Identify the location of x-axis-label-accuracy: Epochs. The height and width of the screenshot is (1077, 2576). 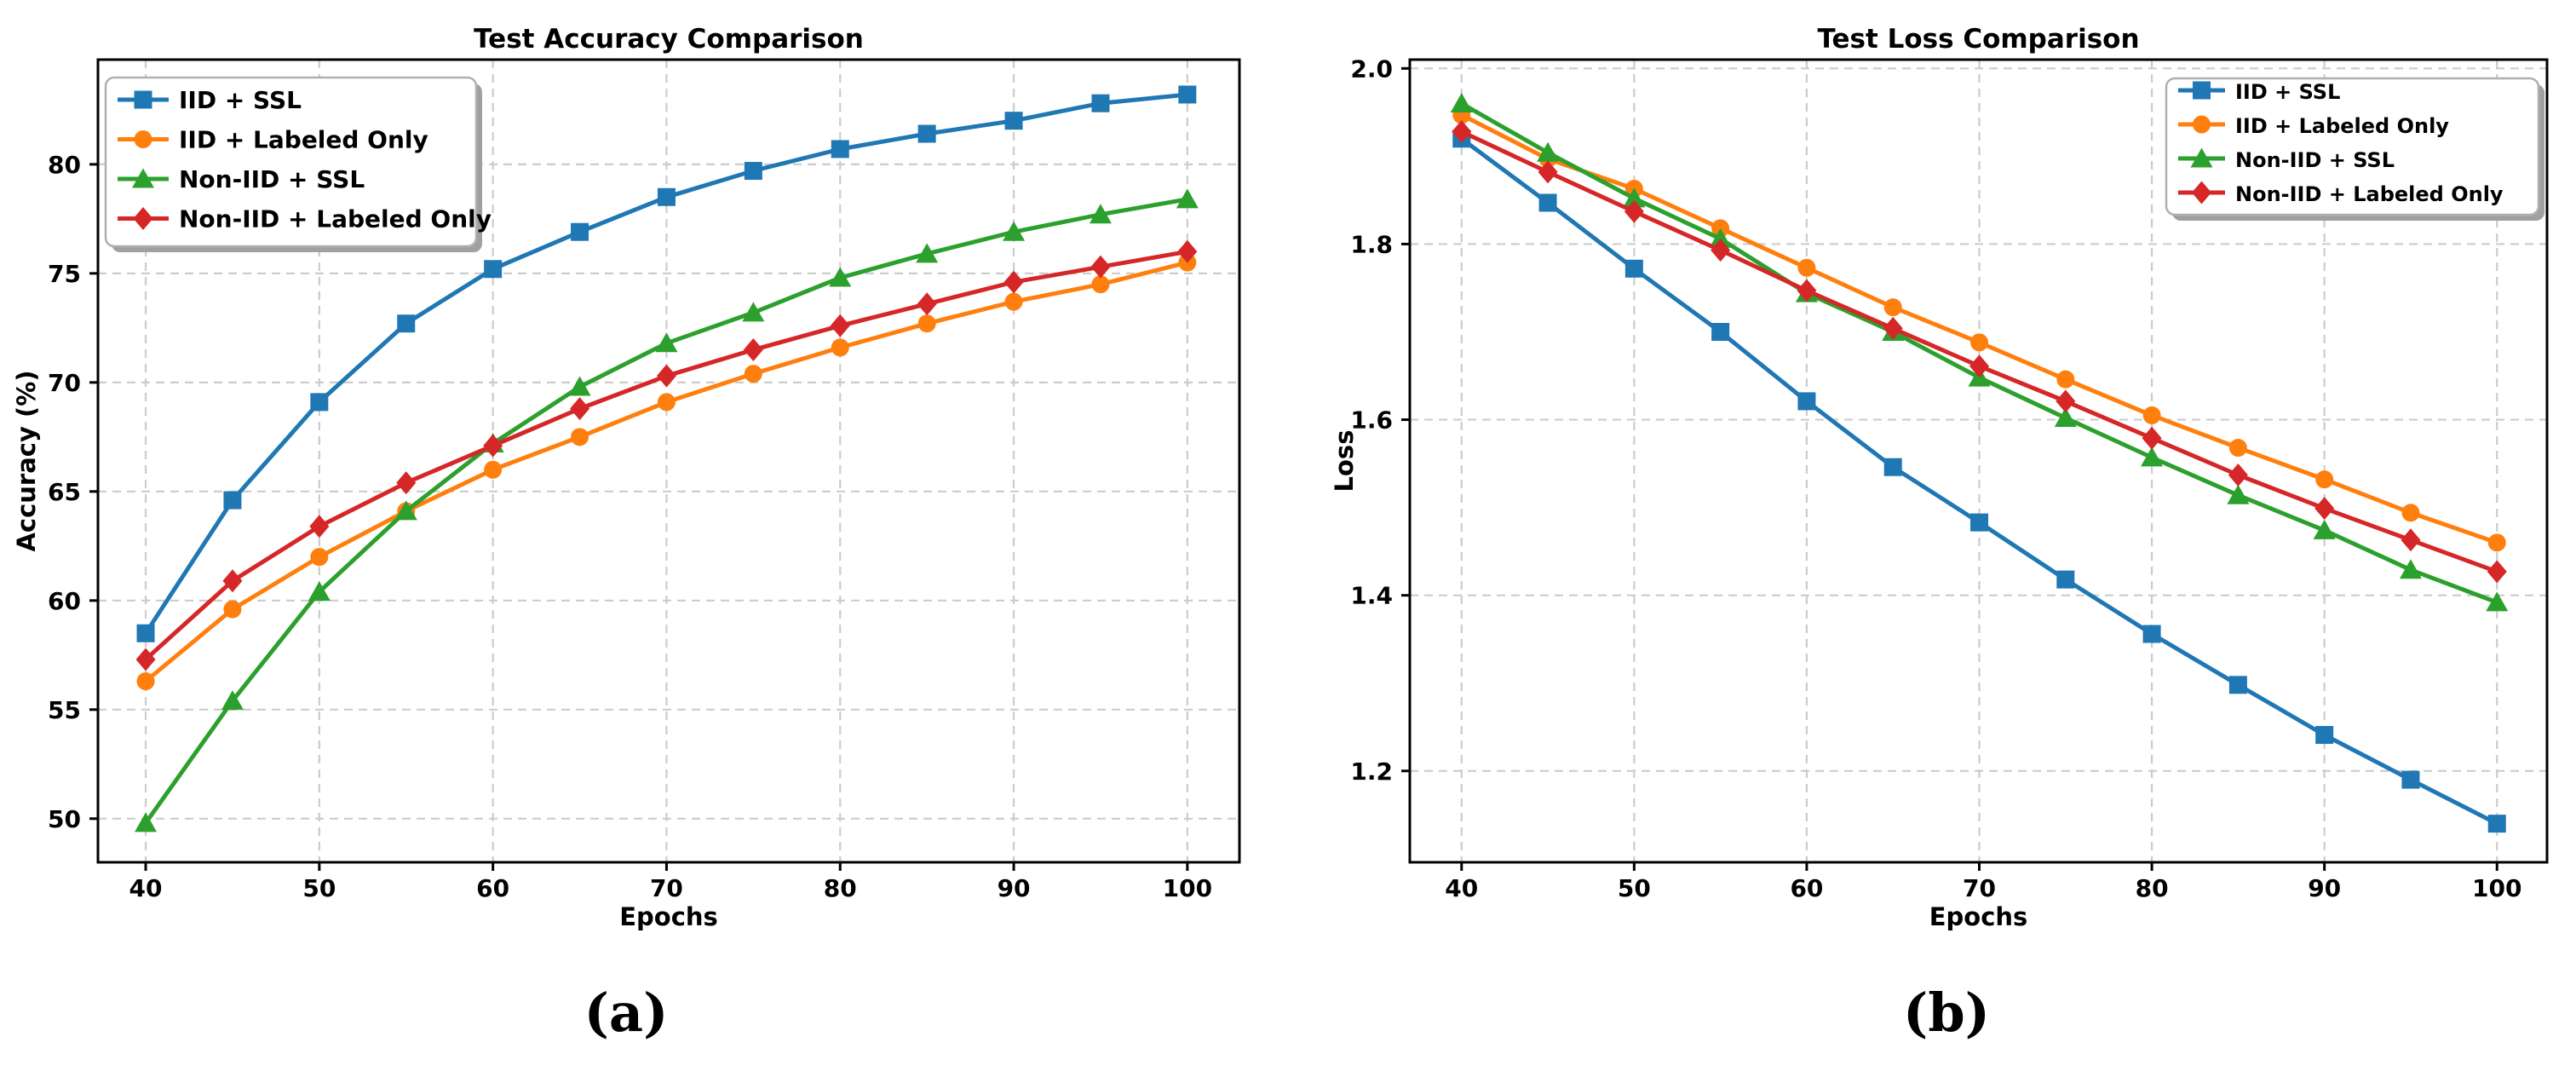
(669, 916).